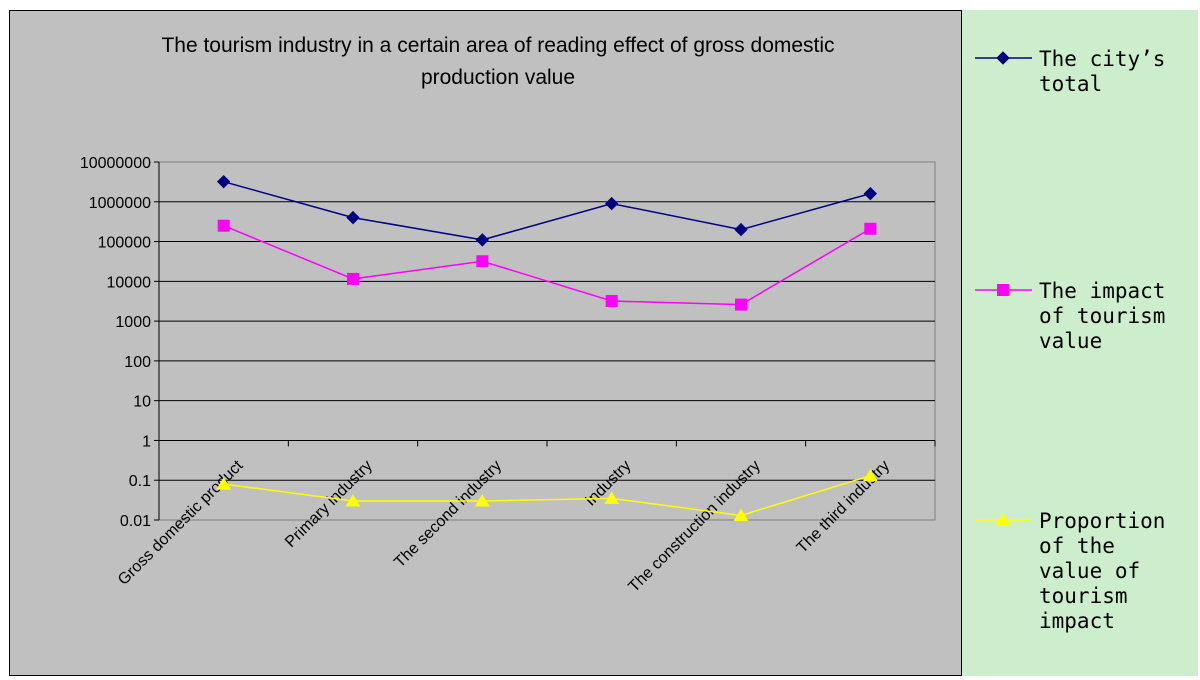 The height and width of the screenshot is (680, 1200). What do you see at coordinates (133, 322) in the screenshot?
I see `y-tick-label: 1000` at bounding box center [133, 322].